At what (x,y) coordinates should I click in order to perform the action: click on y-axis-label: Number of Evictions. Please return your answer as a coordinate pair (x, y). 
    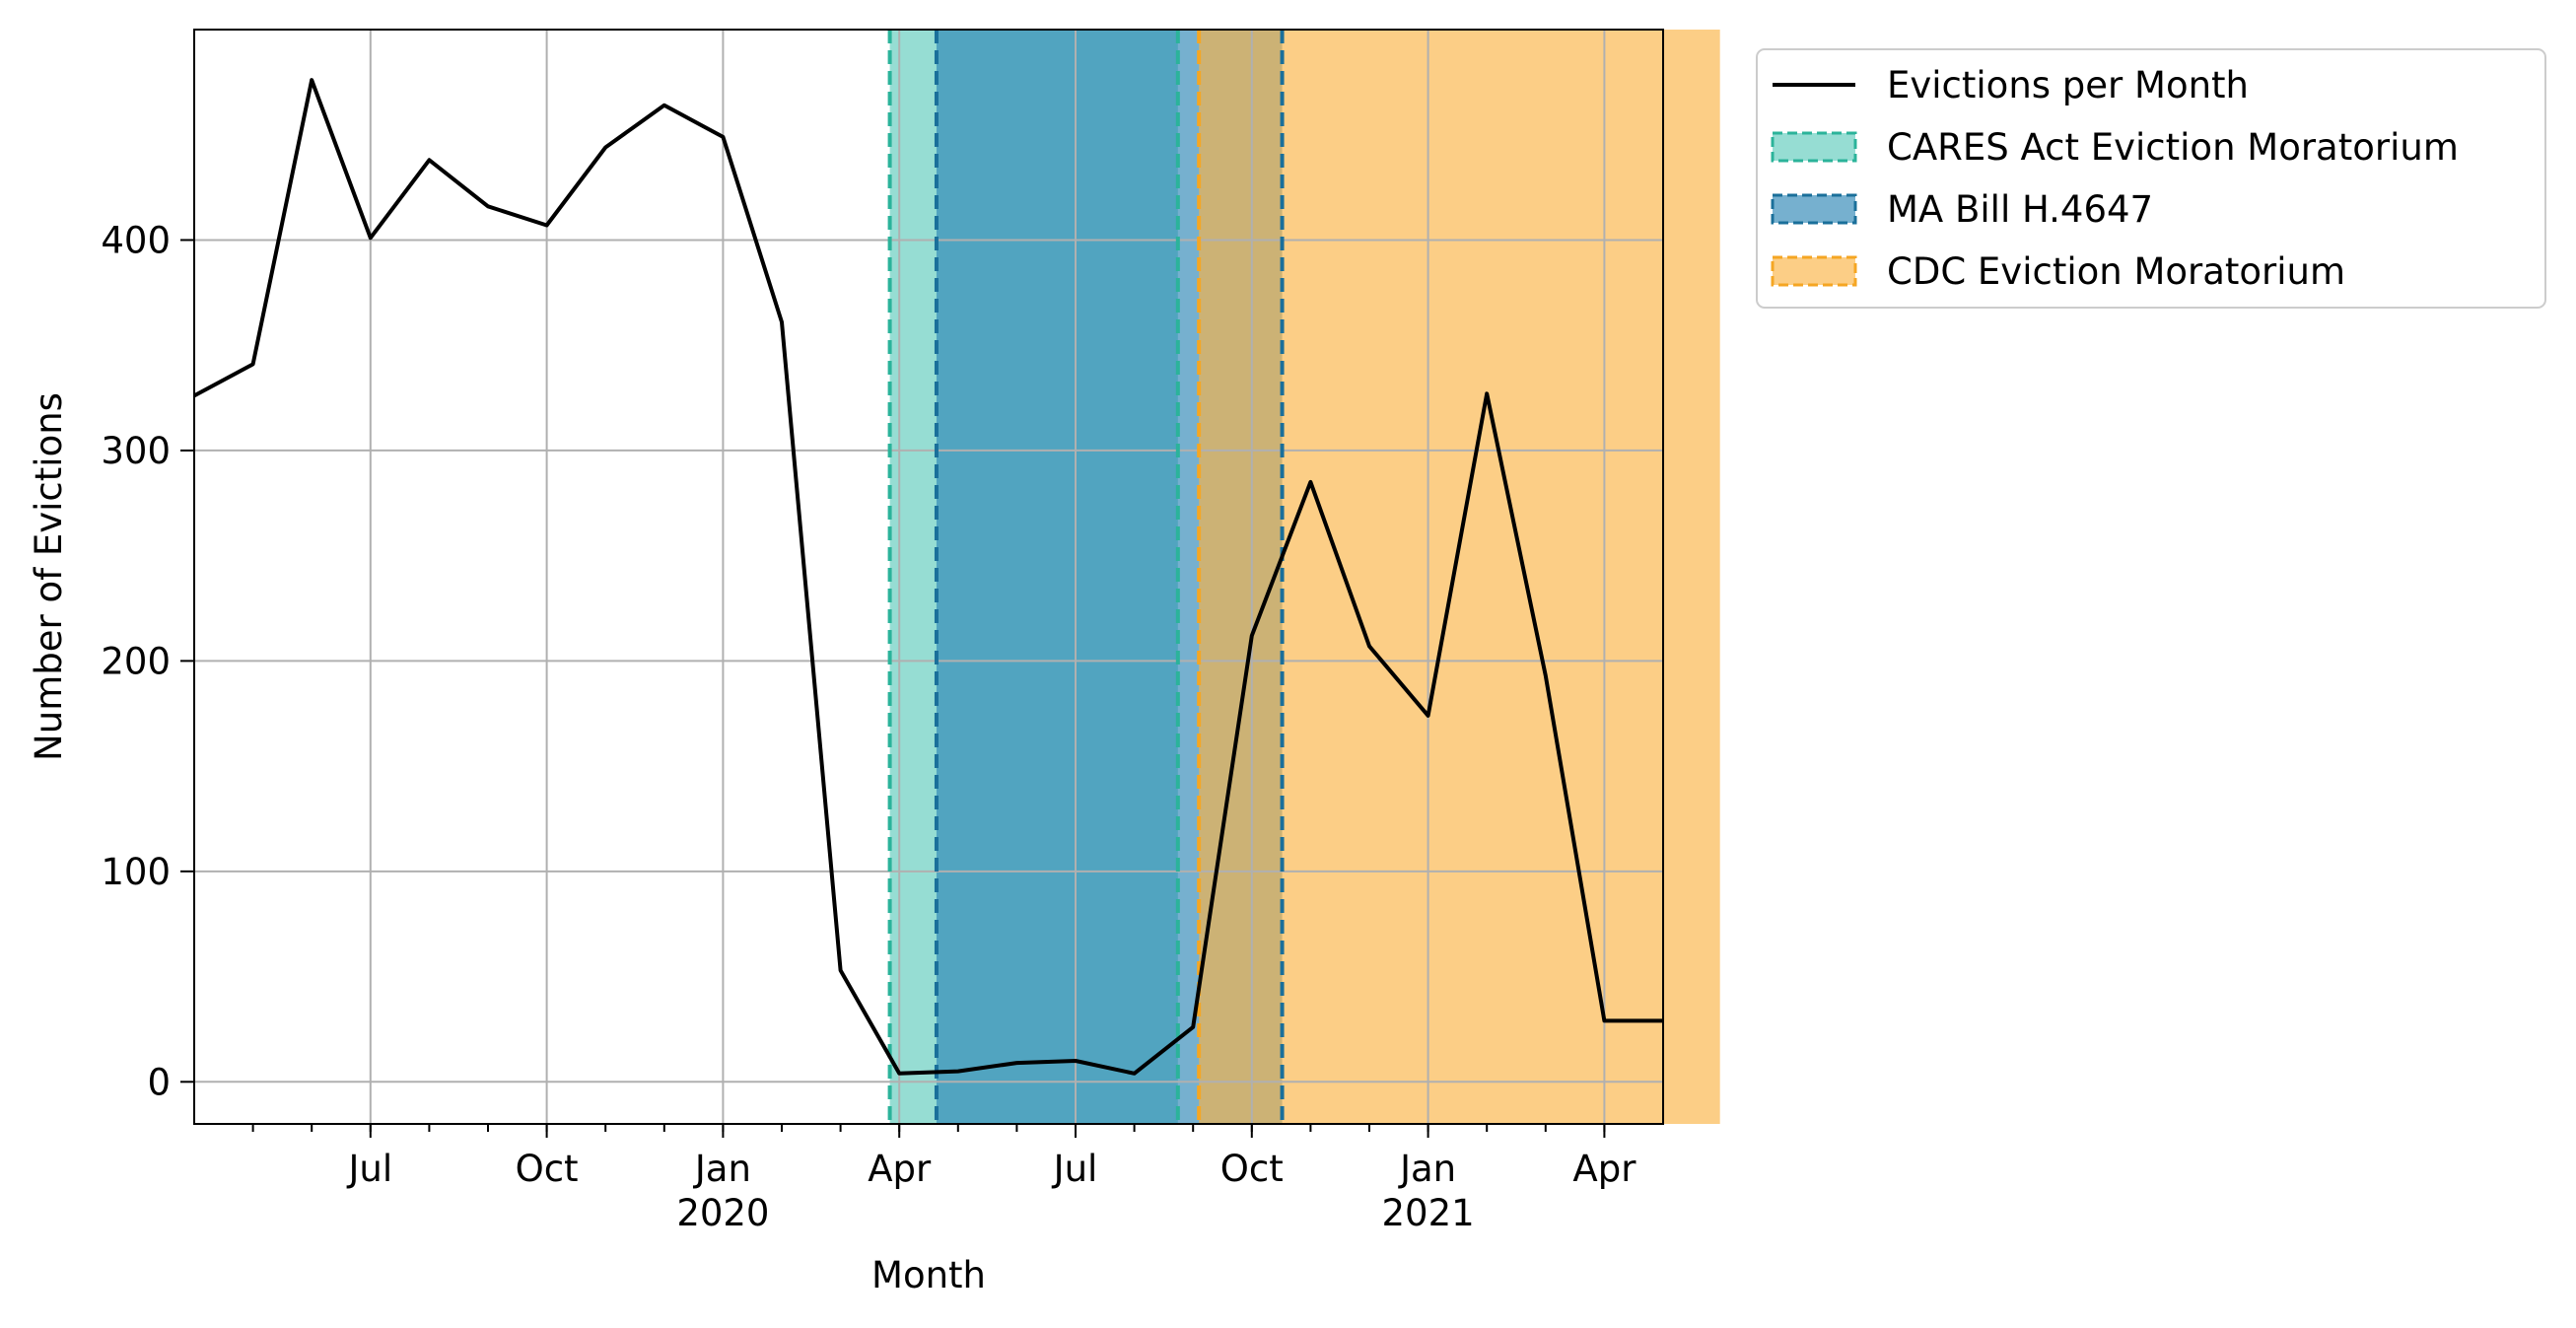
    Looking at the image, I should click on (49, 576).